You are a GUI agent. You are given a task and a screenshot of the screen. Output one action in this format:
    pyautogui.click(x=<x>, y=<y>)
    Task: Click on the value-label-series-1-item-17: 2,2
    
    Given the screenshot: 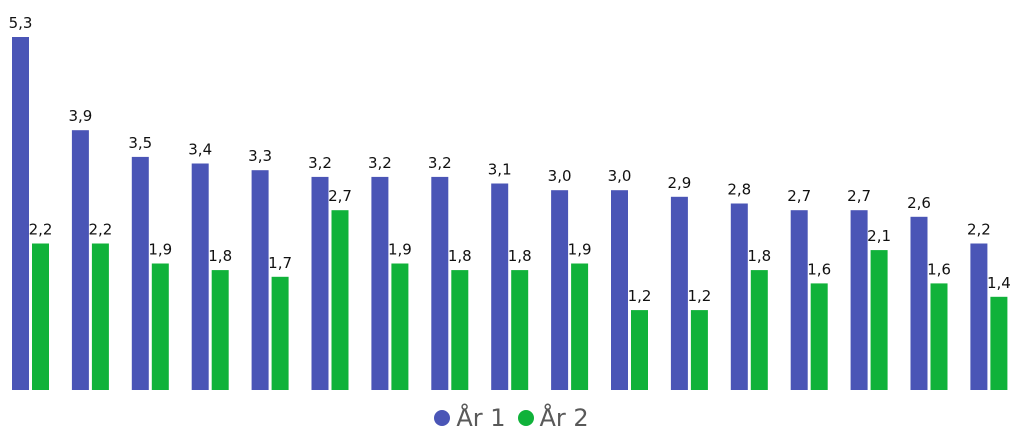 What is the action you would take?
    pyautogui.click(x=979, y=230)
    